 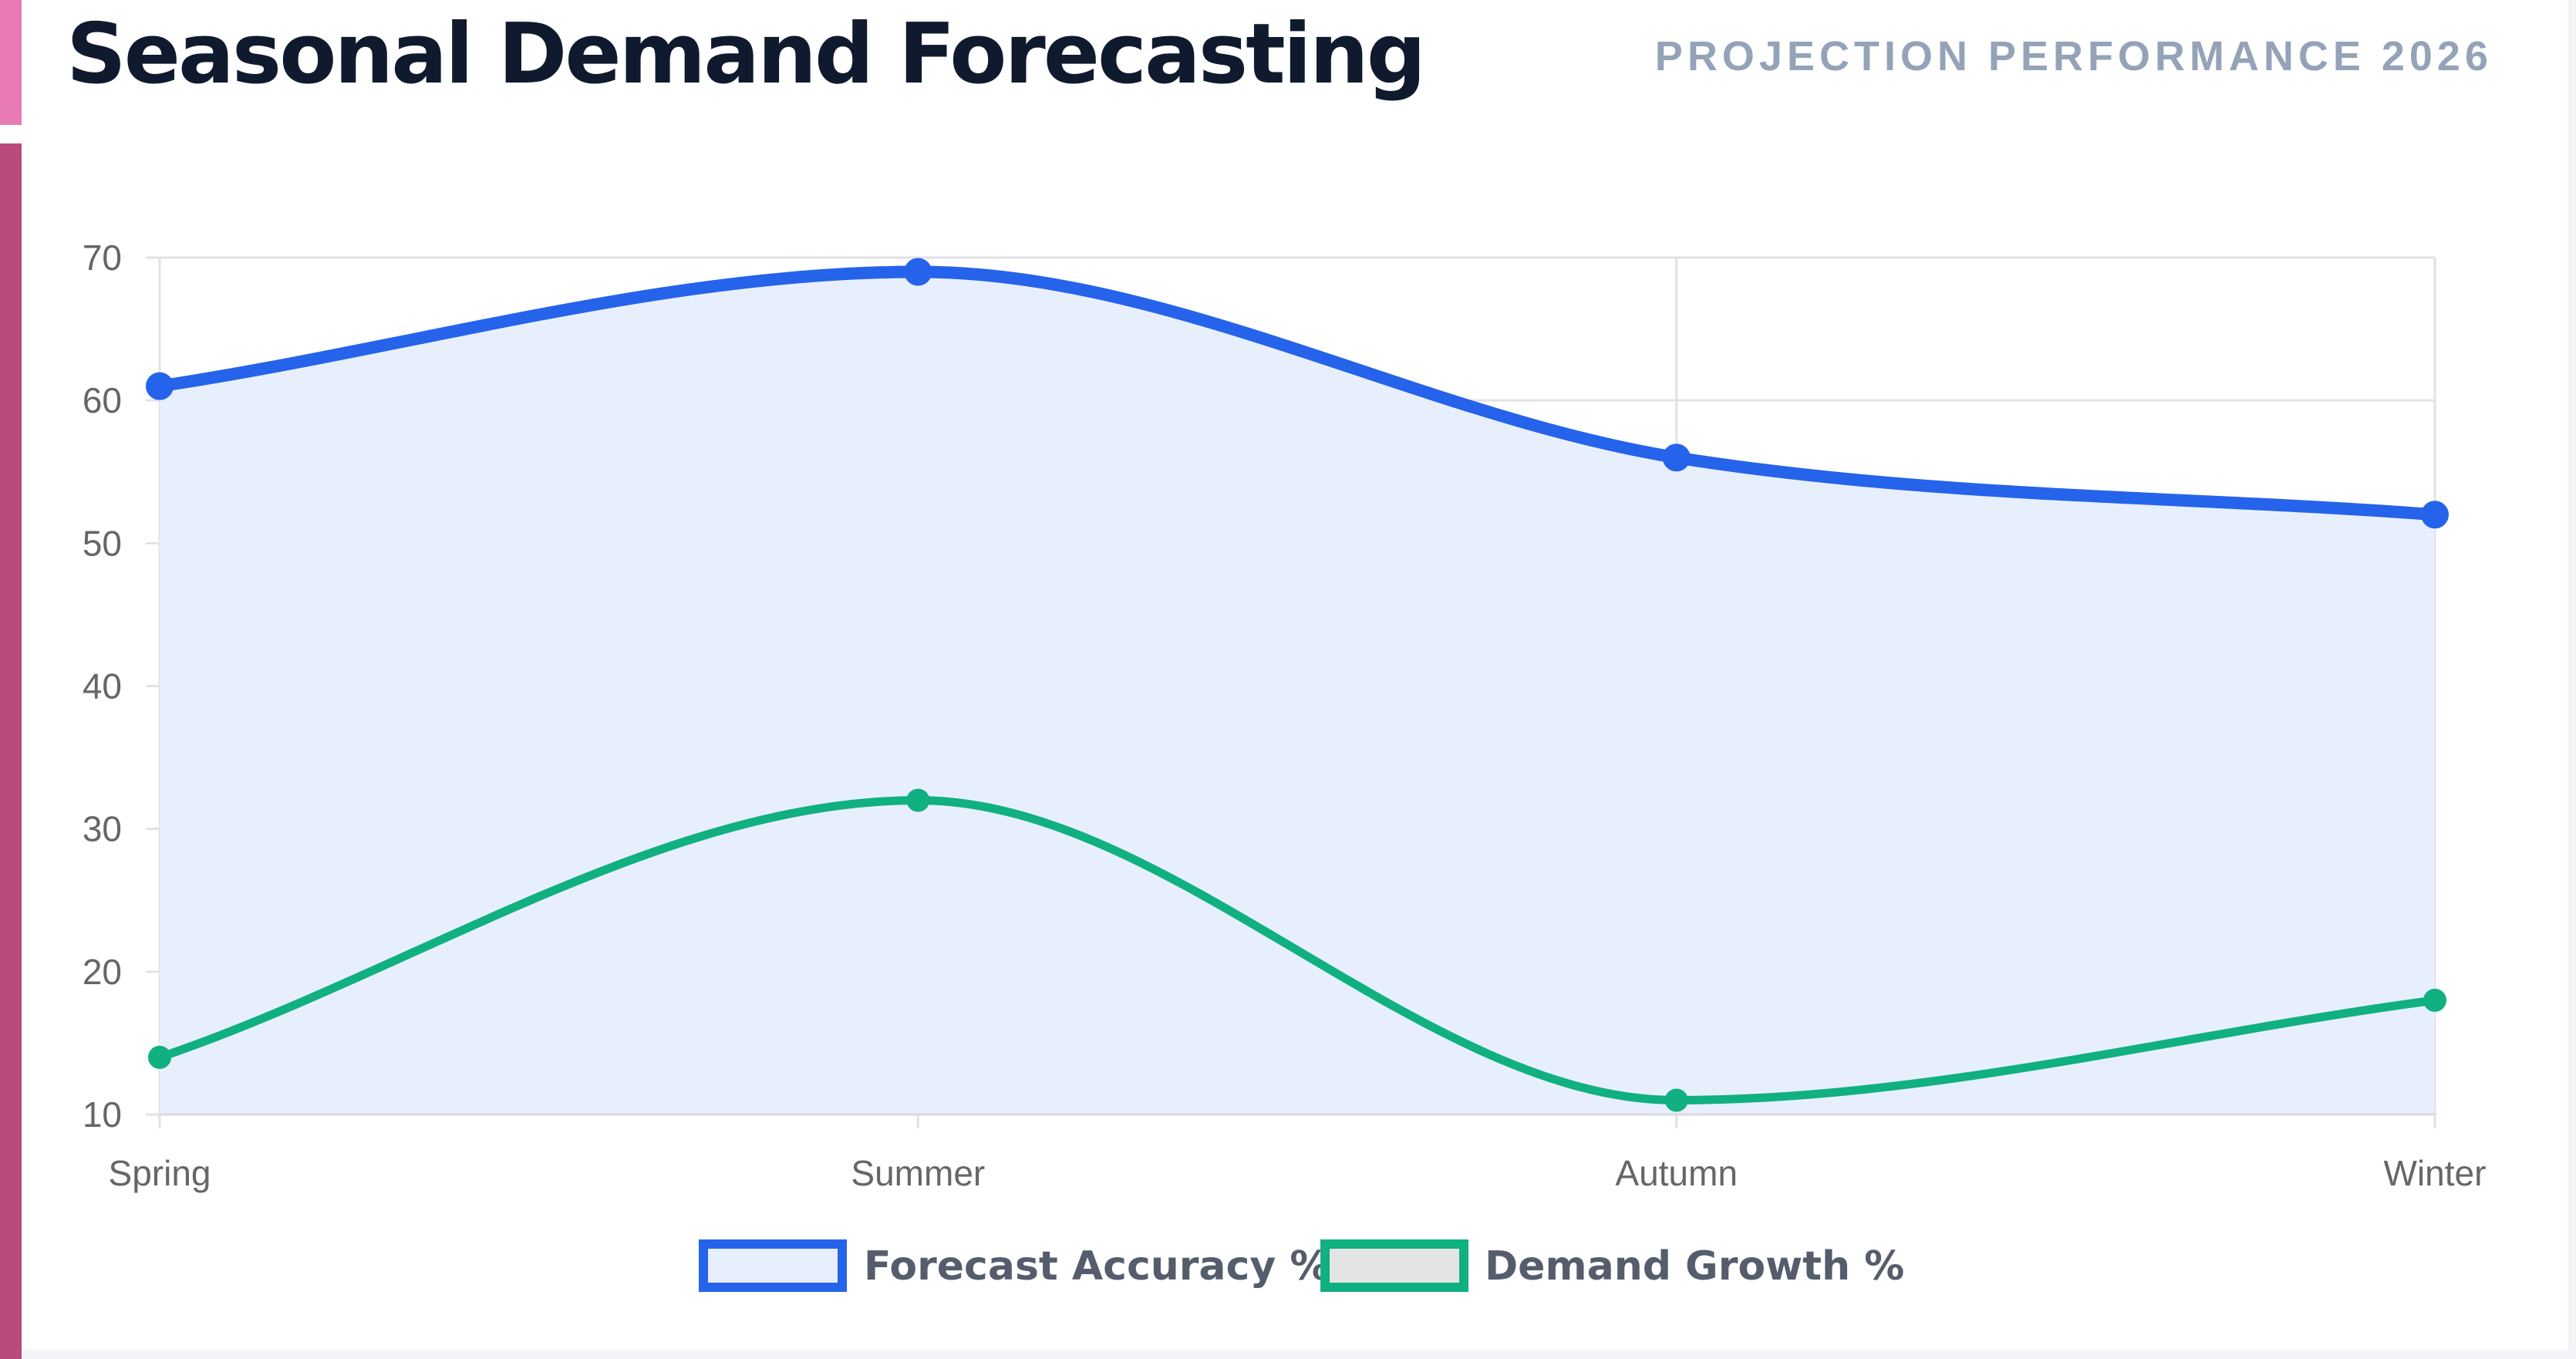 What do you see at coordinates (102, 400) in the screenshot?
I see `y-tick-label: 60` at bounding box center [102, 400].